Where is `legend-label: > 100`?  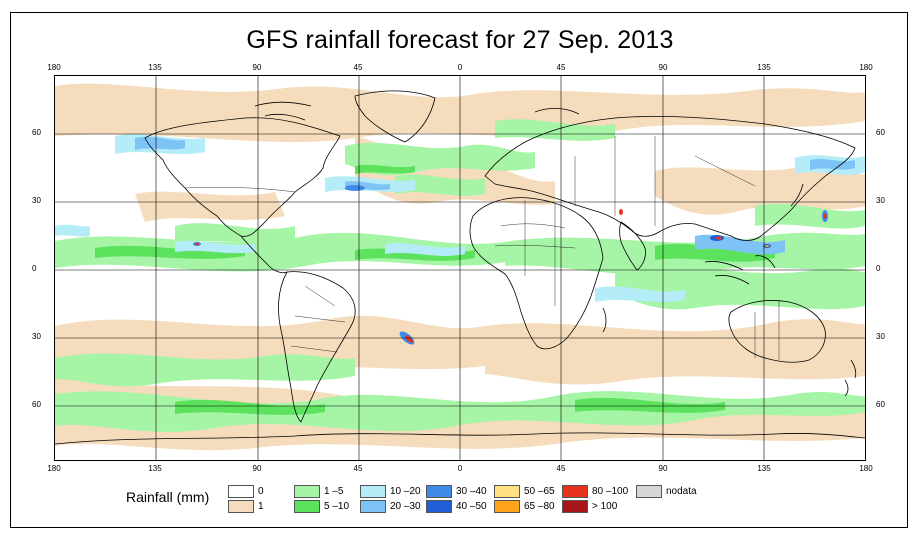 legend-label: > 100 is located at coordinates (605, 506).